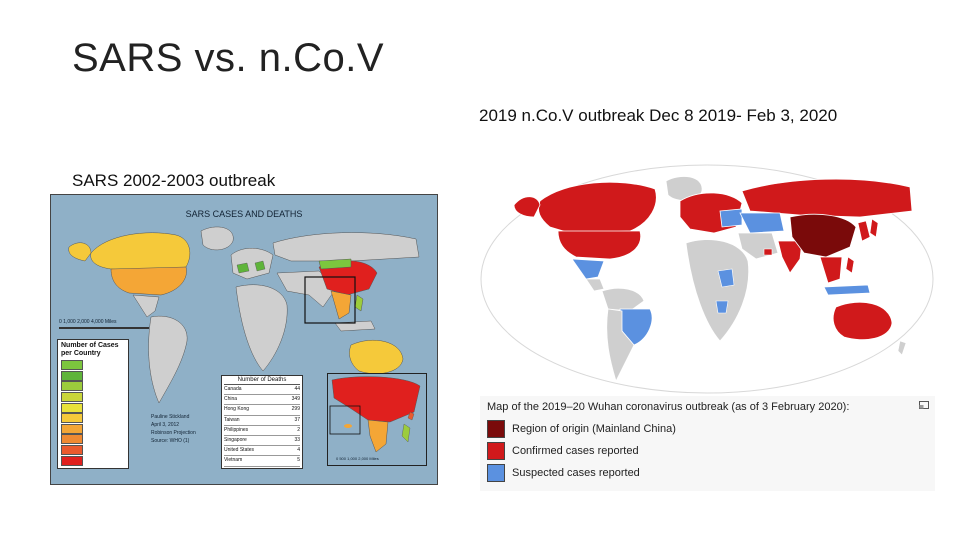  I want to click on legend-item-confirmed: Confirmed cases reported, so click(563, 451).